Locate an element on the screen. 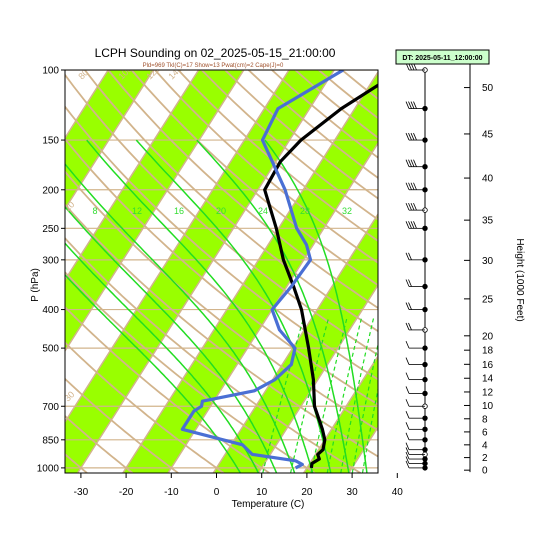 This screenshot has width=540, height=540. mixing-ratio-label: 32 is located at coordinates (347, 211).